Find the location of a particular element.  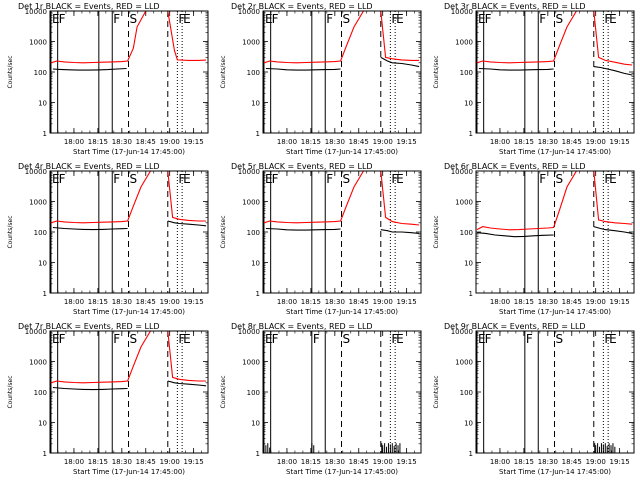

panel-title: Det 5r BLACK = Events, RED = LLD is located at coordinates (302, 166).